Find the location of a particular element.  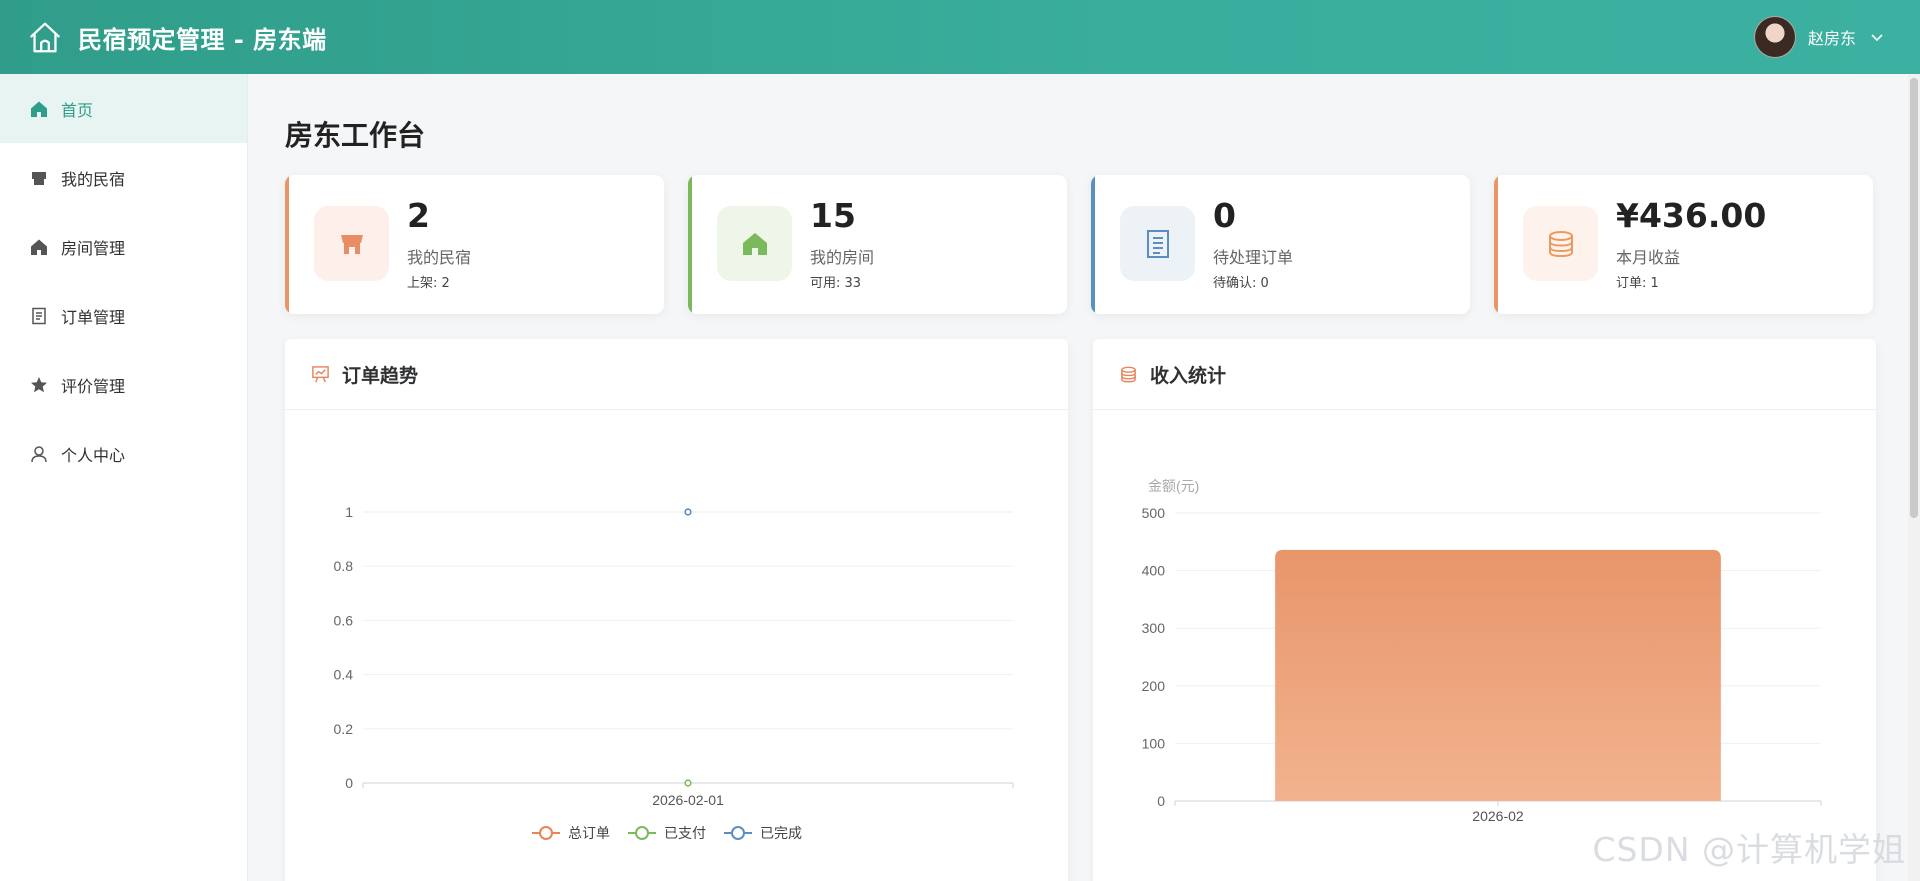

sidebar-item-rooms: 房间管理 is located at coordinates (123, 246).